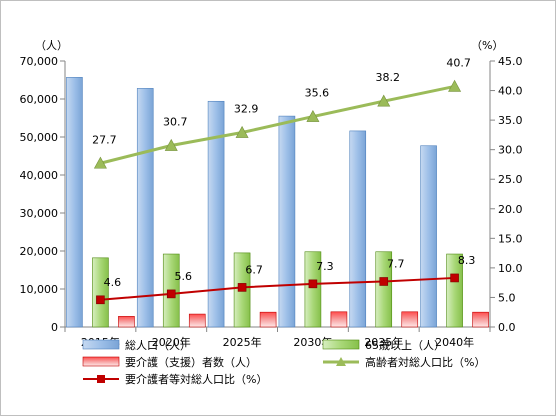 The width and height of the screenshot is (556, 419). What do you see at coordinates (325, 266) in the screenshot?
I see `care-ratio-data-label: 7.3` at bounding box center [325, 266].